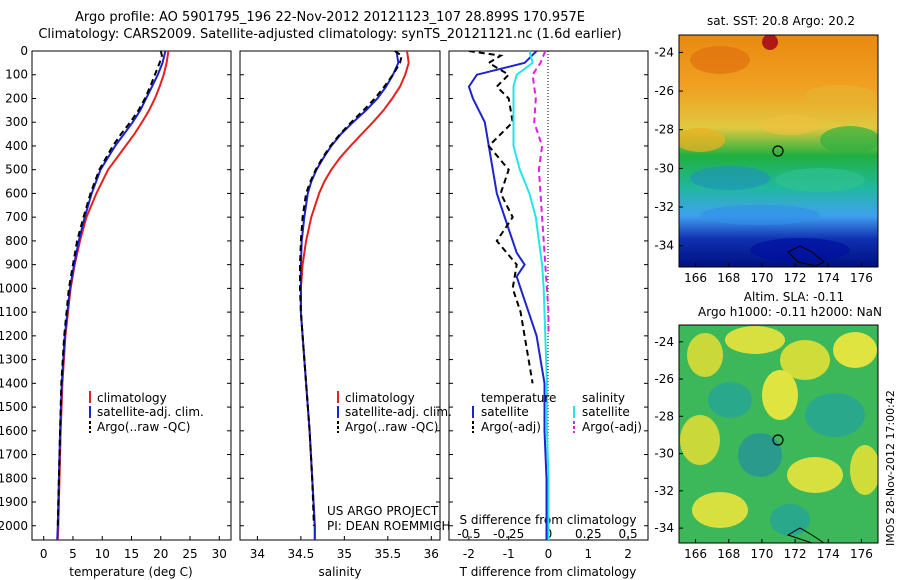  Describe the element at coordinates (468, 534) in the screenshot. I see `x2-tick-label: -0.5` at that location.